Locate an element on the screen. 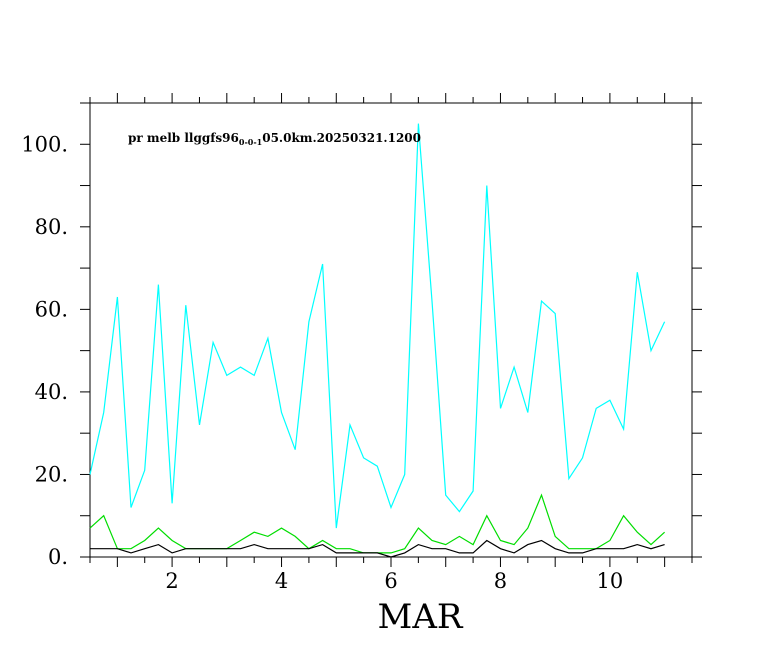 The width and height of the screenshot is (768, 662). y-tick-label: 40. is located at coordinates (51, 392).